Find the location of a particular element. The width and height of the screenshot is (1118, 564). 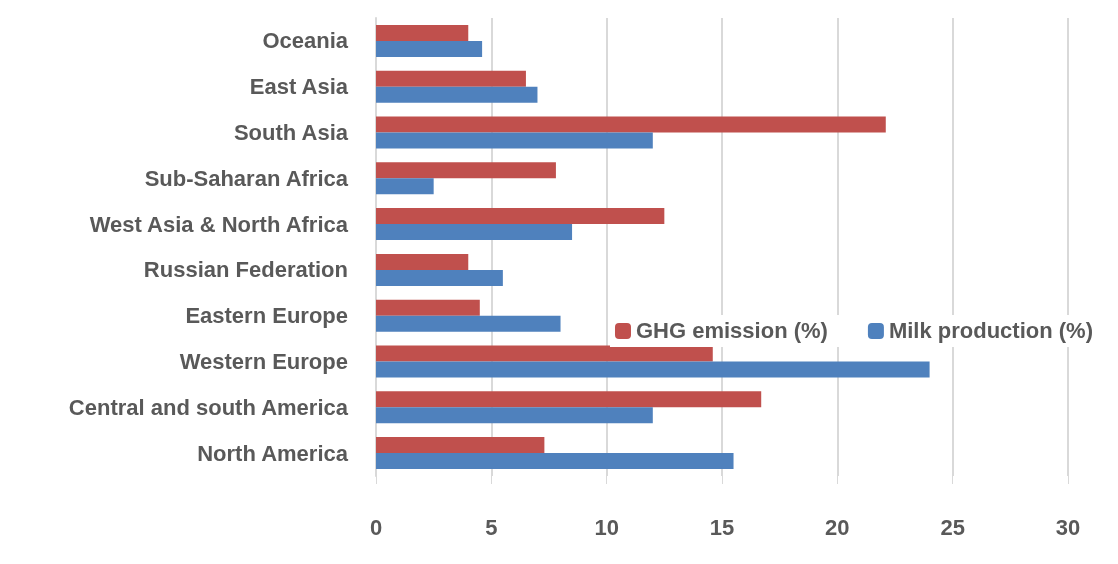

y-tick-label: West Asia & North Africa is located at coordinates (219, 224).